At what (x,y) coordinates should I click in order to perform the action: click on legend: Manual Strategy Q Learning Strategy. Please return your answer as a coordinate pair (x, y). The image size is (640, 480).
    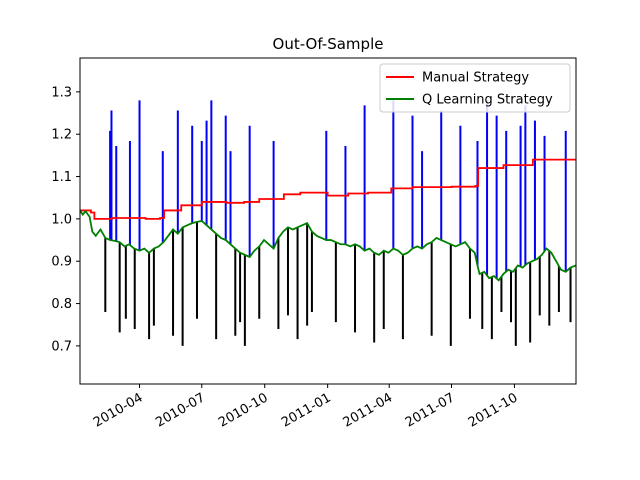
    Looking at the image, I should click on (475, 88).